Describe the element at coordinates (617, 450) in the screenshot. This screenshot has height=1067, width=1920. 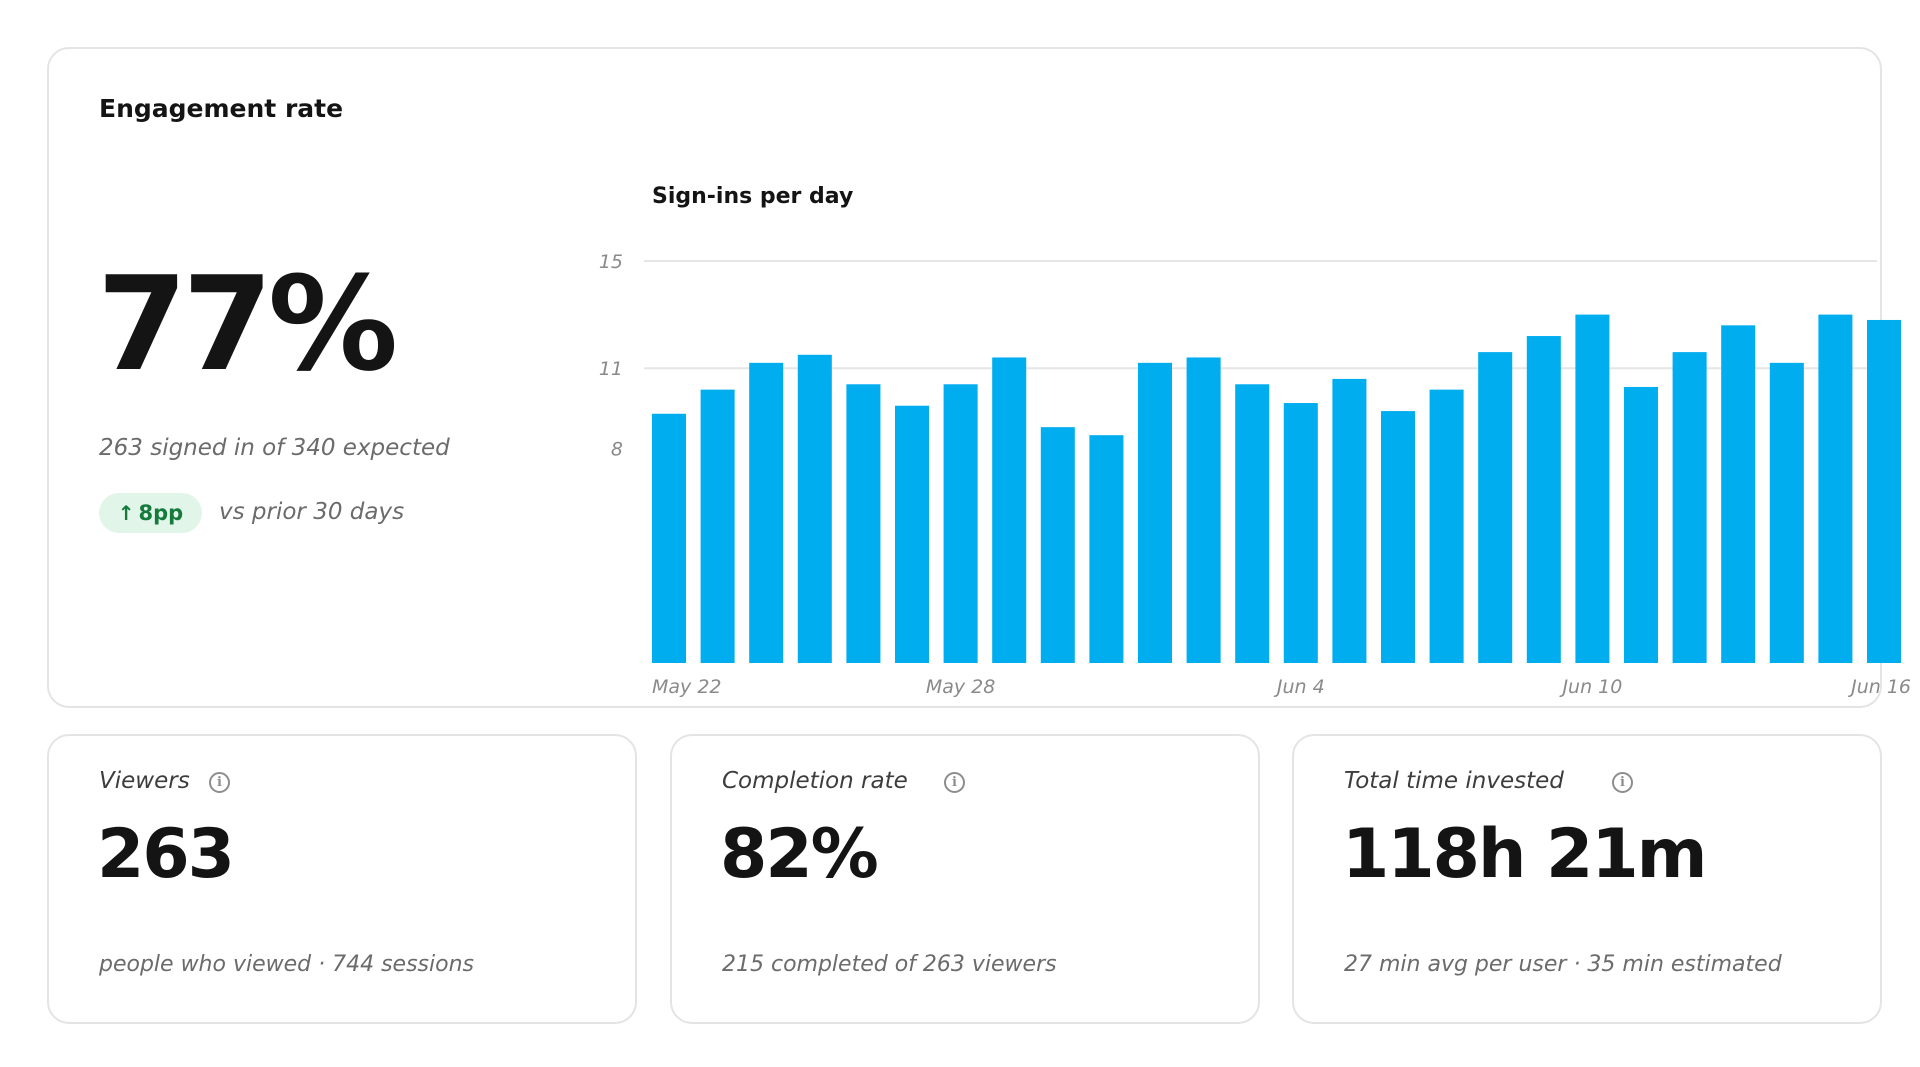
I see `y-tick-label: 8` at that location.